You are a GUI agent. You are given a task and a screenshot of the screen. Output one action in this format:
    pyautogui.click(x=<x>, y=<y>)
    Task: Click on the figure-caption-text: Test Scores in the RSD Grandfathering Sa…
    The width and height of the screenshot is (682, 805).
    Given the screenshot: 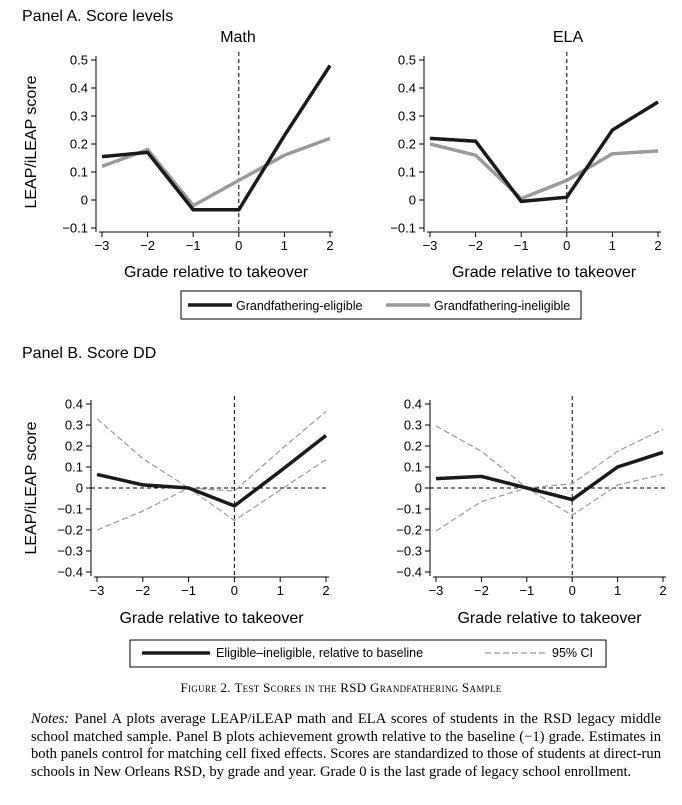 What is the action you would take?
    pyautogui.click(x=368, y=687)
    